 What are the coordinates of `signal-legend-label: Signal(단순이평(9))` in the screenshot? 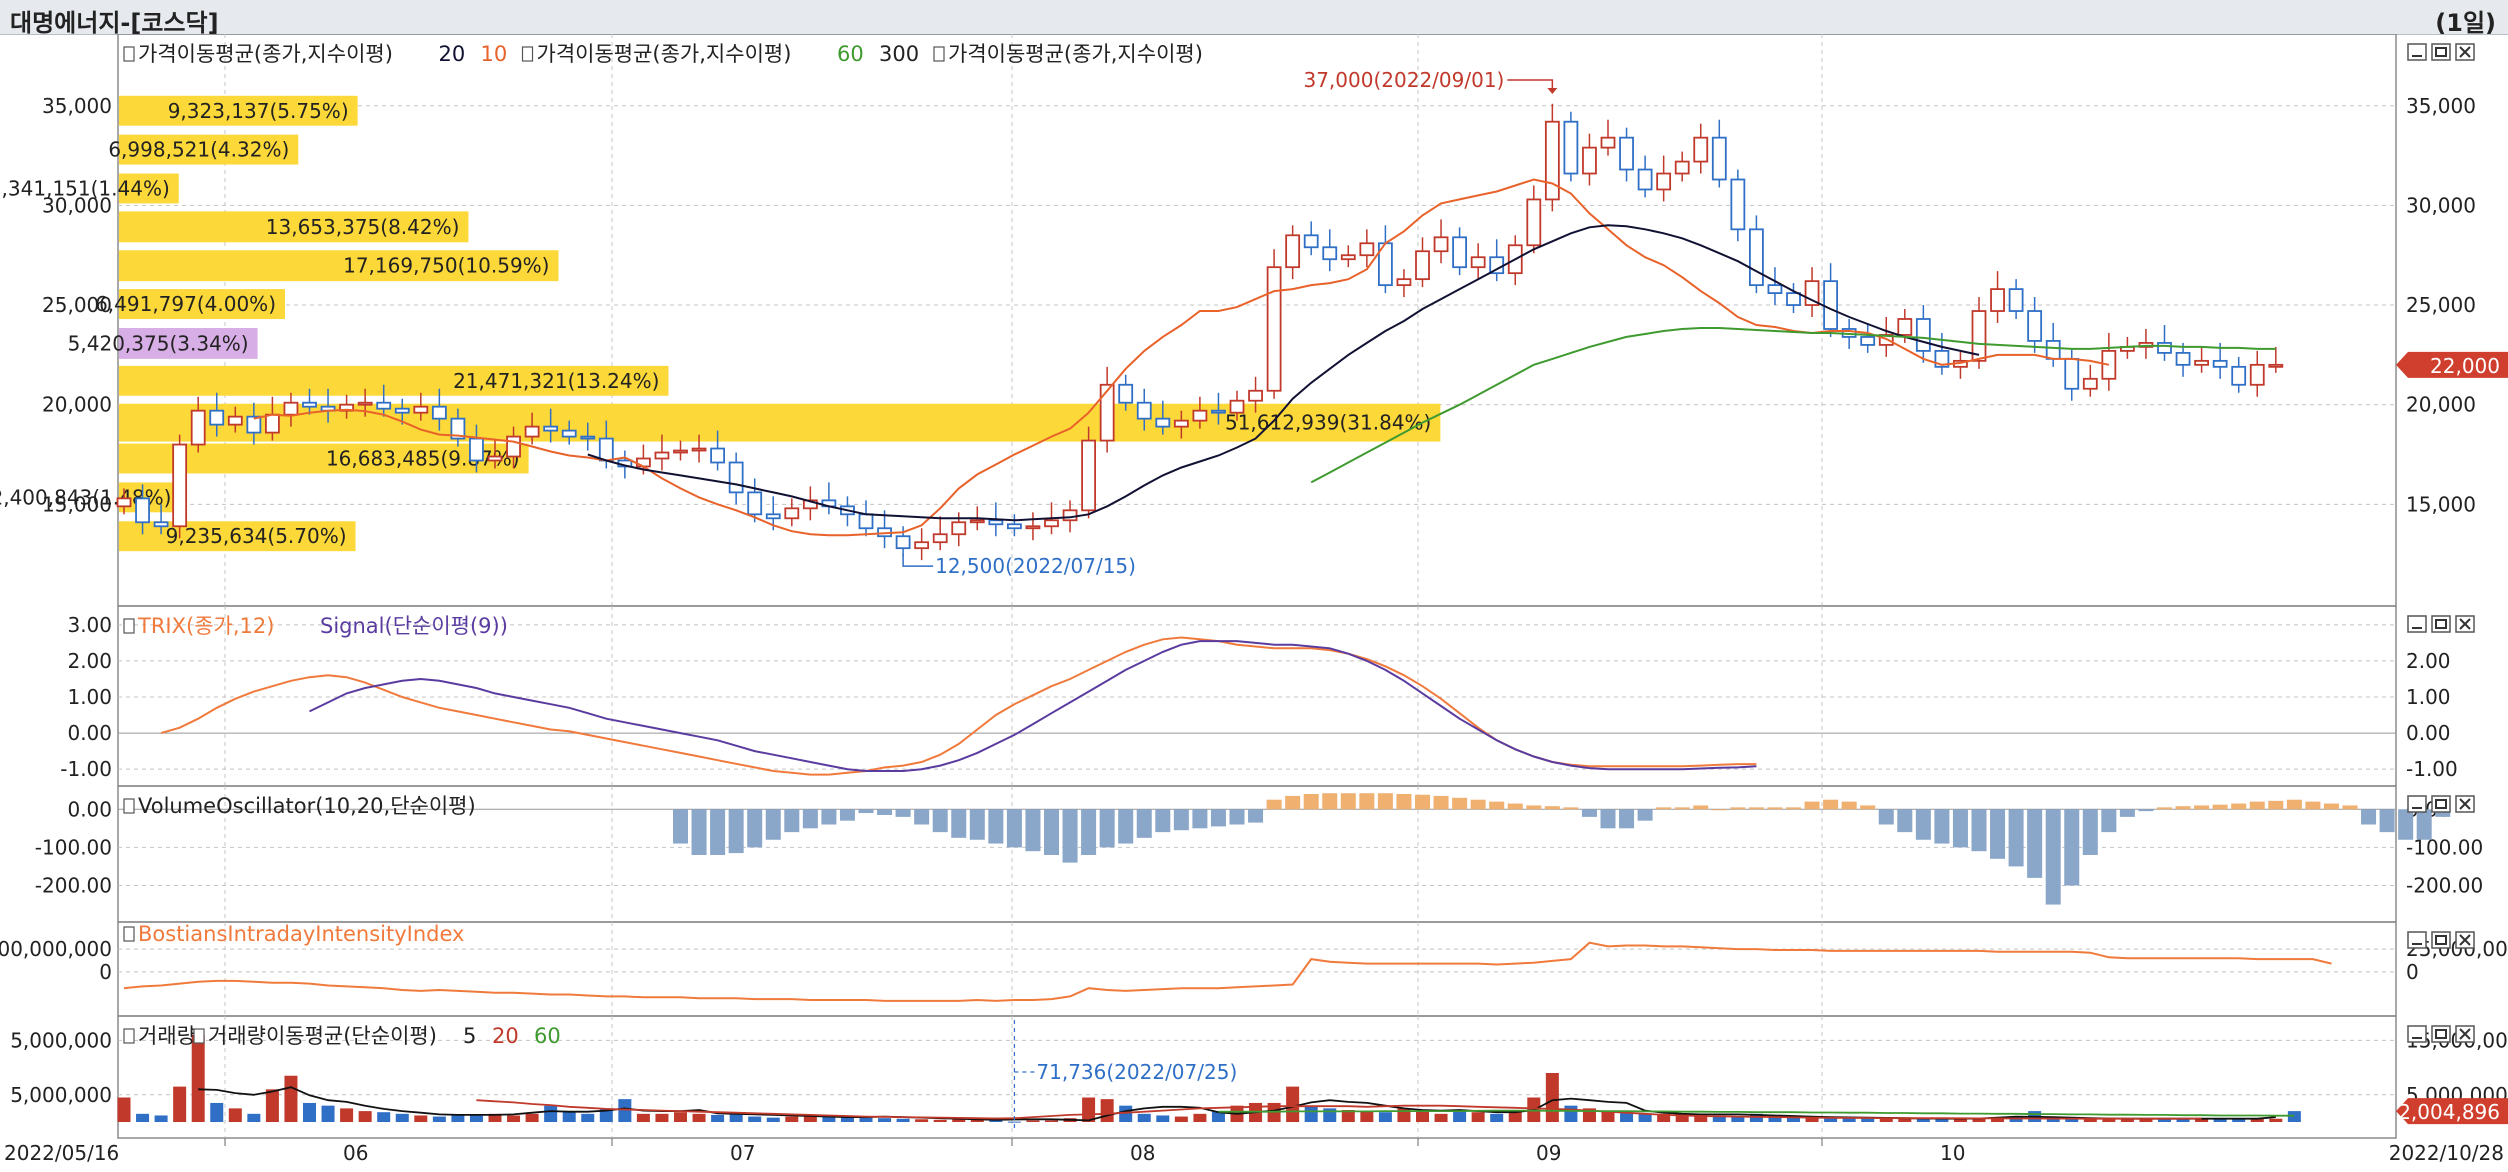 It's located at (414, 626).